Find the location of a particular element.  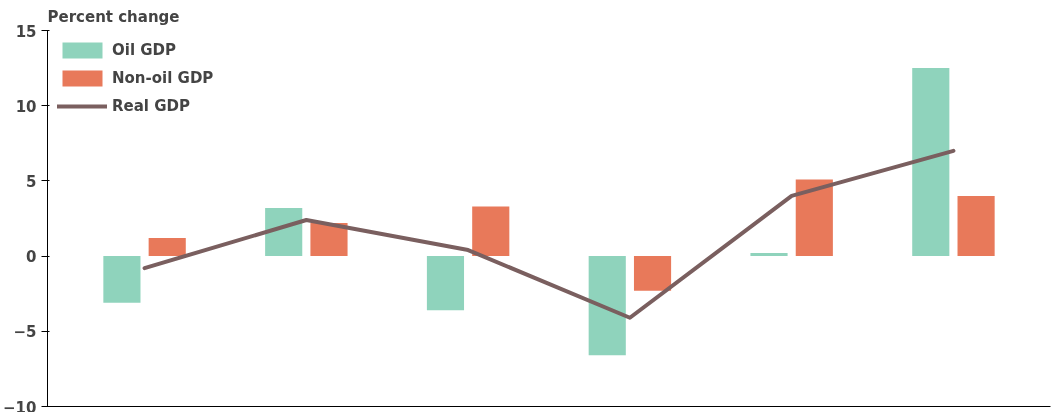

legend-label: Real GDP is located at coordinates (151, 106).